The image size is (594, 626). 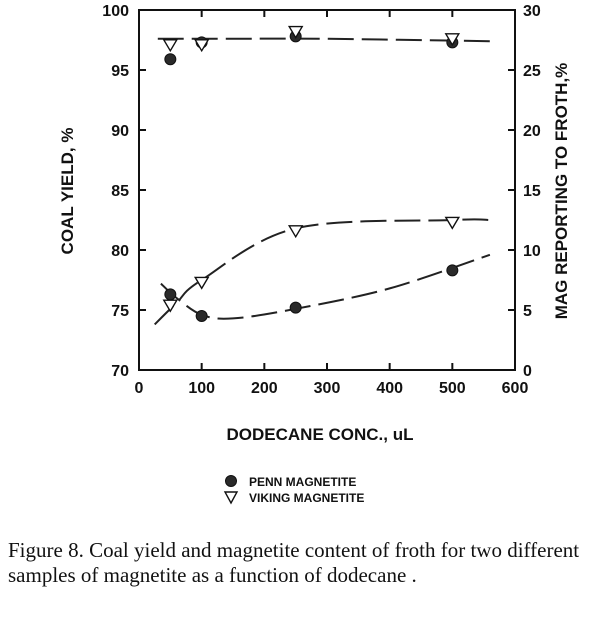 What do you see at coordinates (201, 388) in the screenshot?
I see `x-tick-label: 100` at bounding box center [201, 388].